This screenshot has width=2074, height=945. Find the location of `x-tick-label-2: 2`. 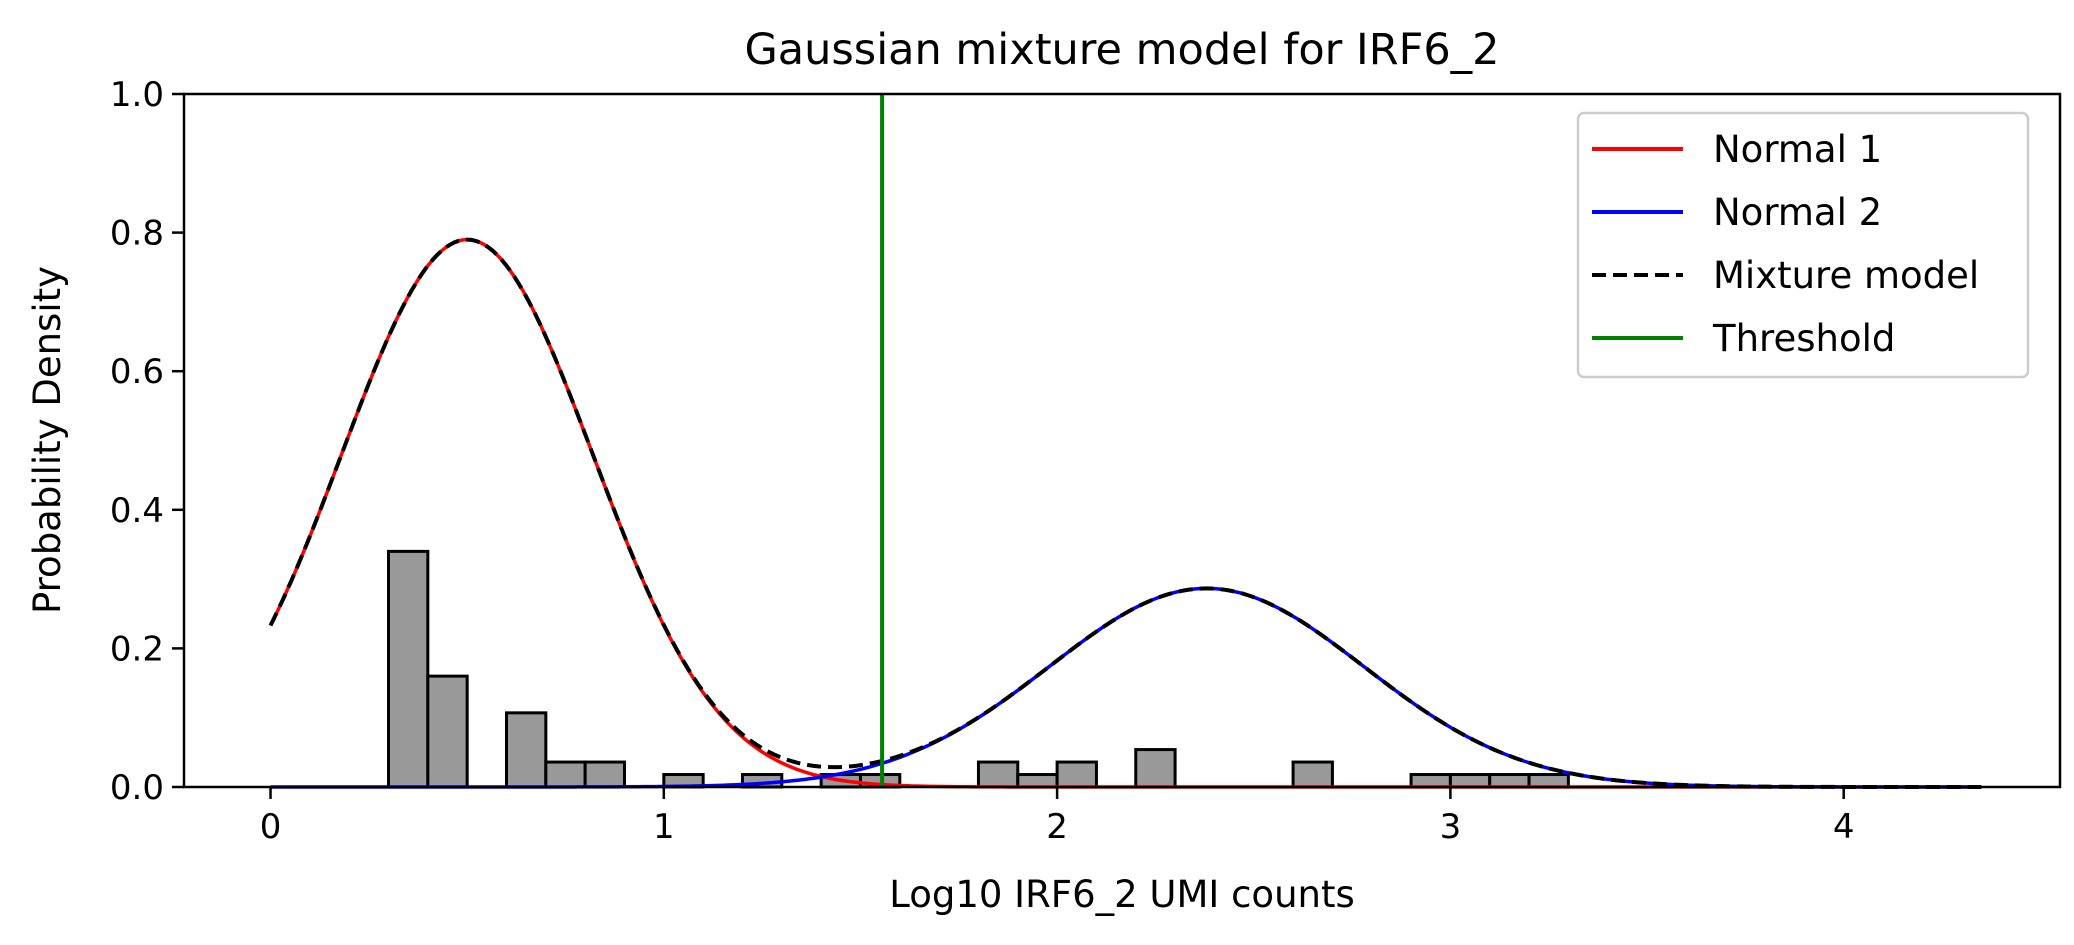

x-tick-label-2: 2 is located at coordinates (1057, 827).